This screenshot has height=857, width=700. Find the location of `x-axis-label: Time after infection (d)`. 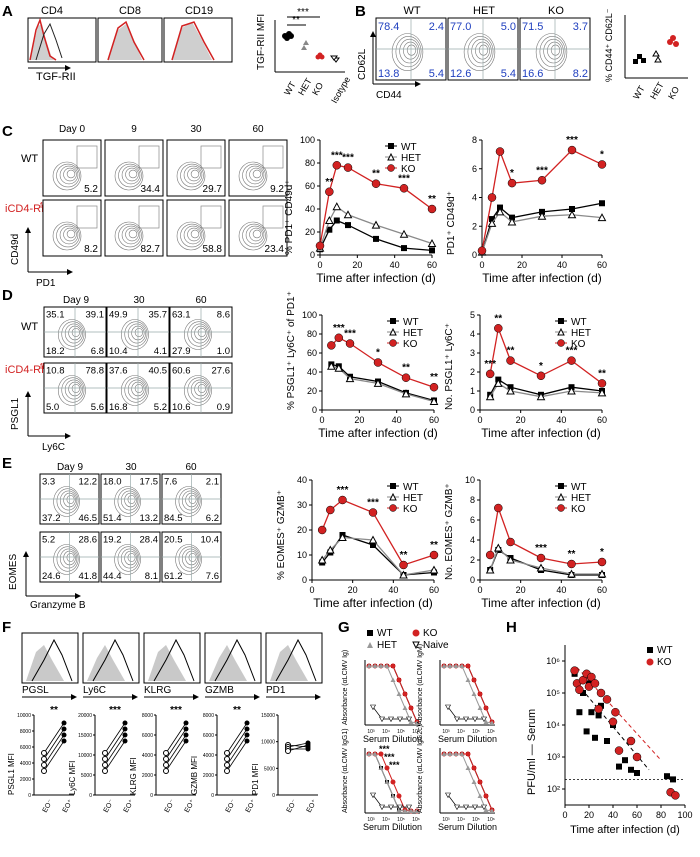

x-axis-label: Time after infection (d) is located at coordinates (542, 278).